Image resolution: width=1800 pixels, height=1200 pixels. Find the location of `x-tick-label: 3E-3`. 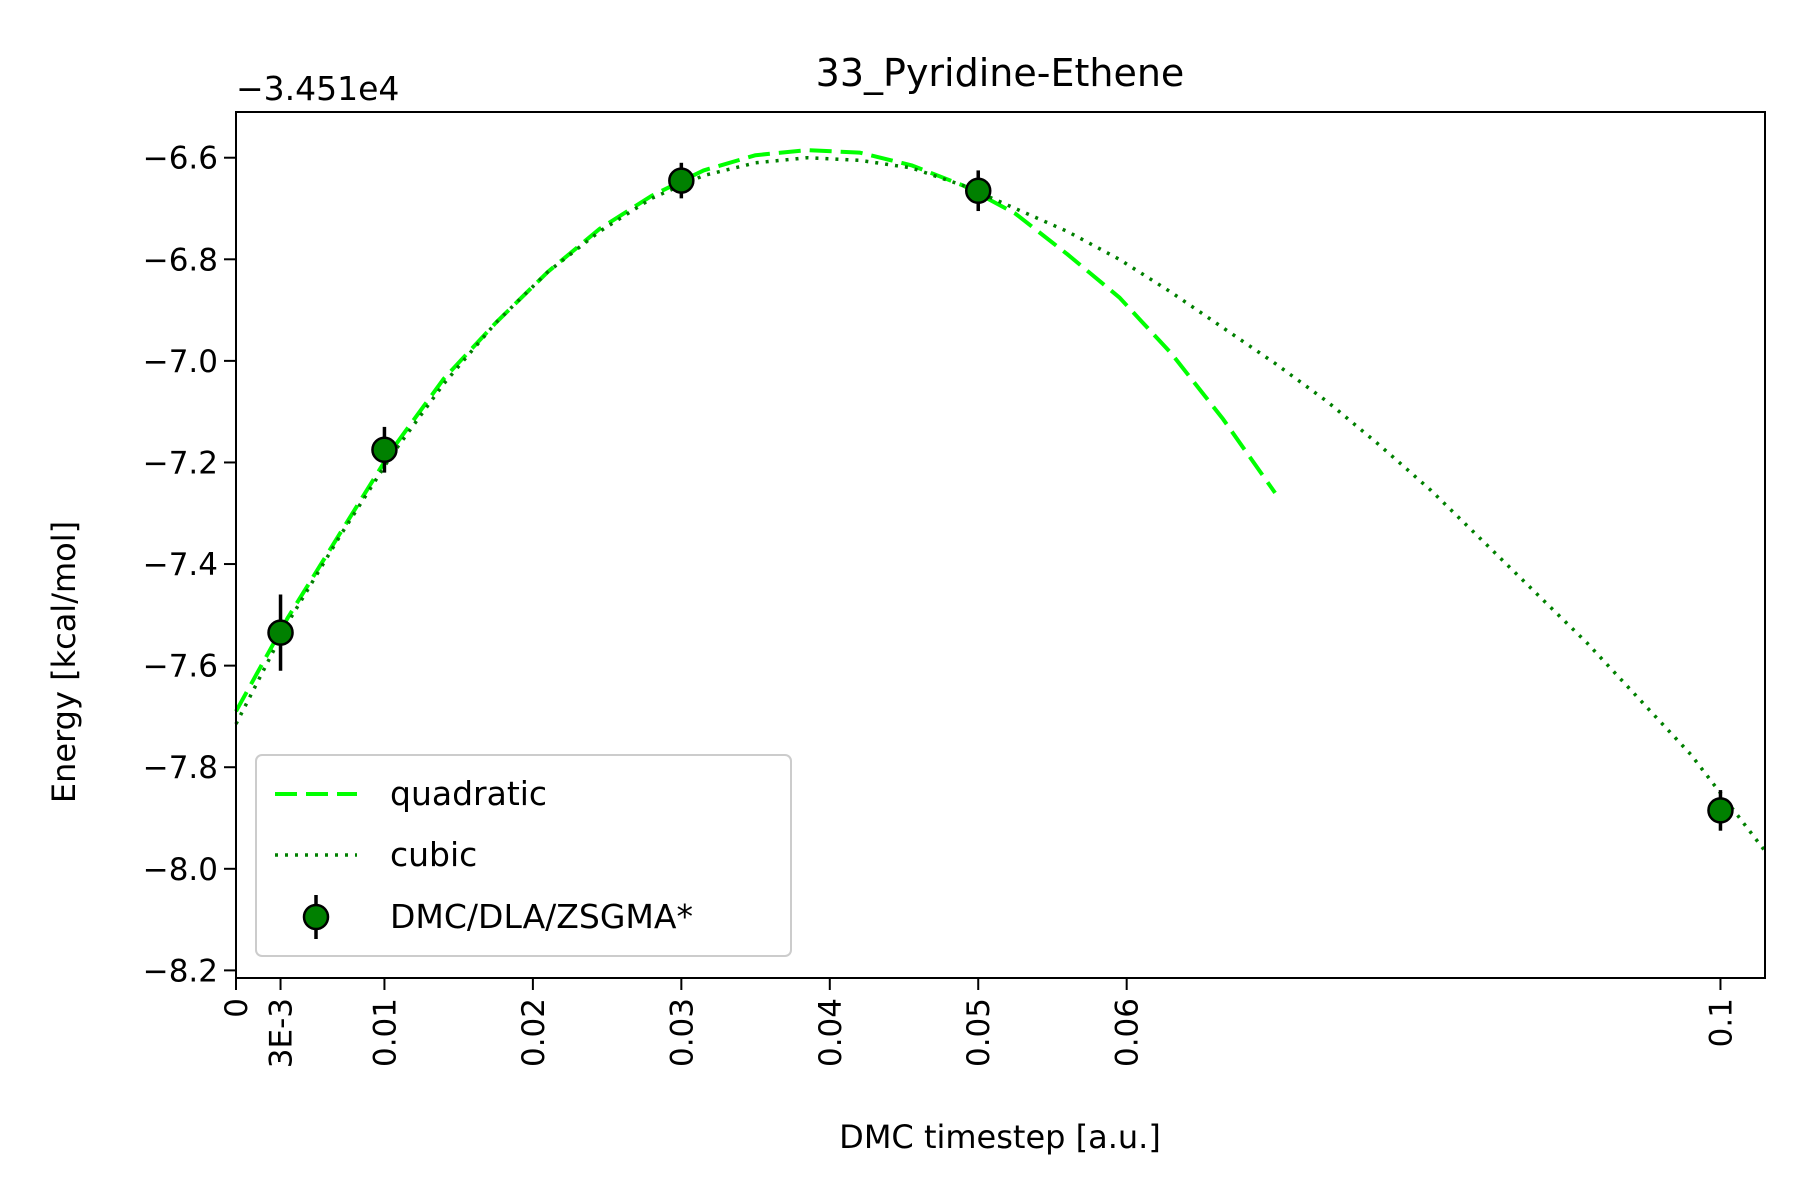

x-tick-label: 3E-3 is located at coordinates (282, 1033).